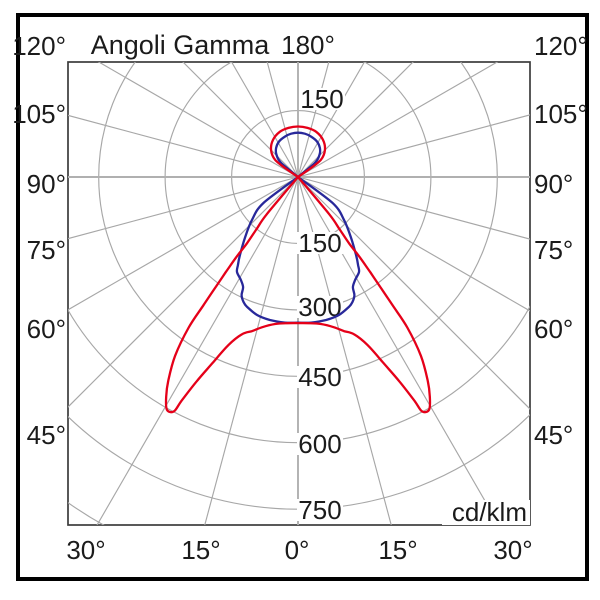 This screenshot has width=600, height=600. Describe the element at coordinates (553, 435) in the screenshot. I see `angle-label-right-45: 45°` at that location.